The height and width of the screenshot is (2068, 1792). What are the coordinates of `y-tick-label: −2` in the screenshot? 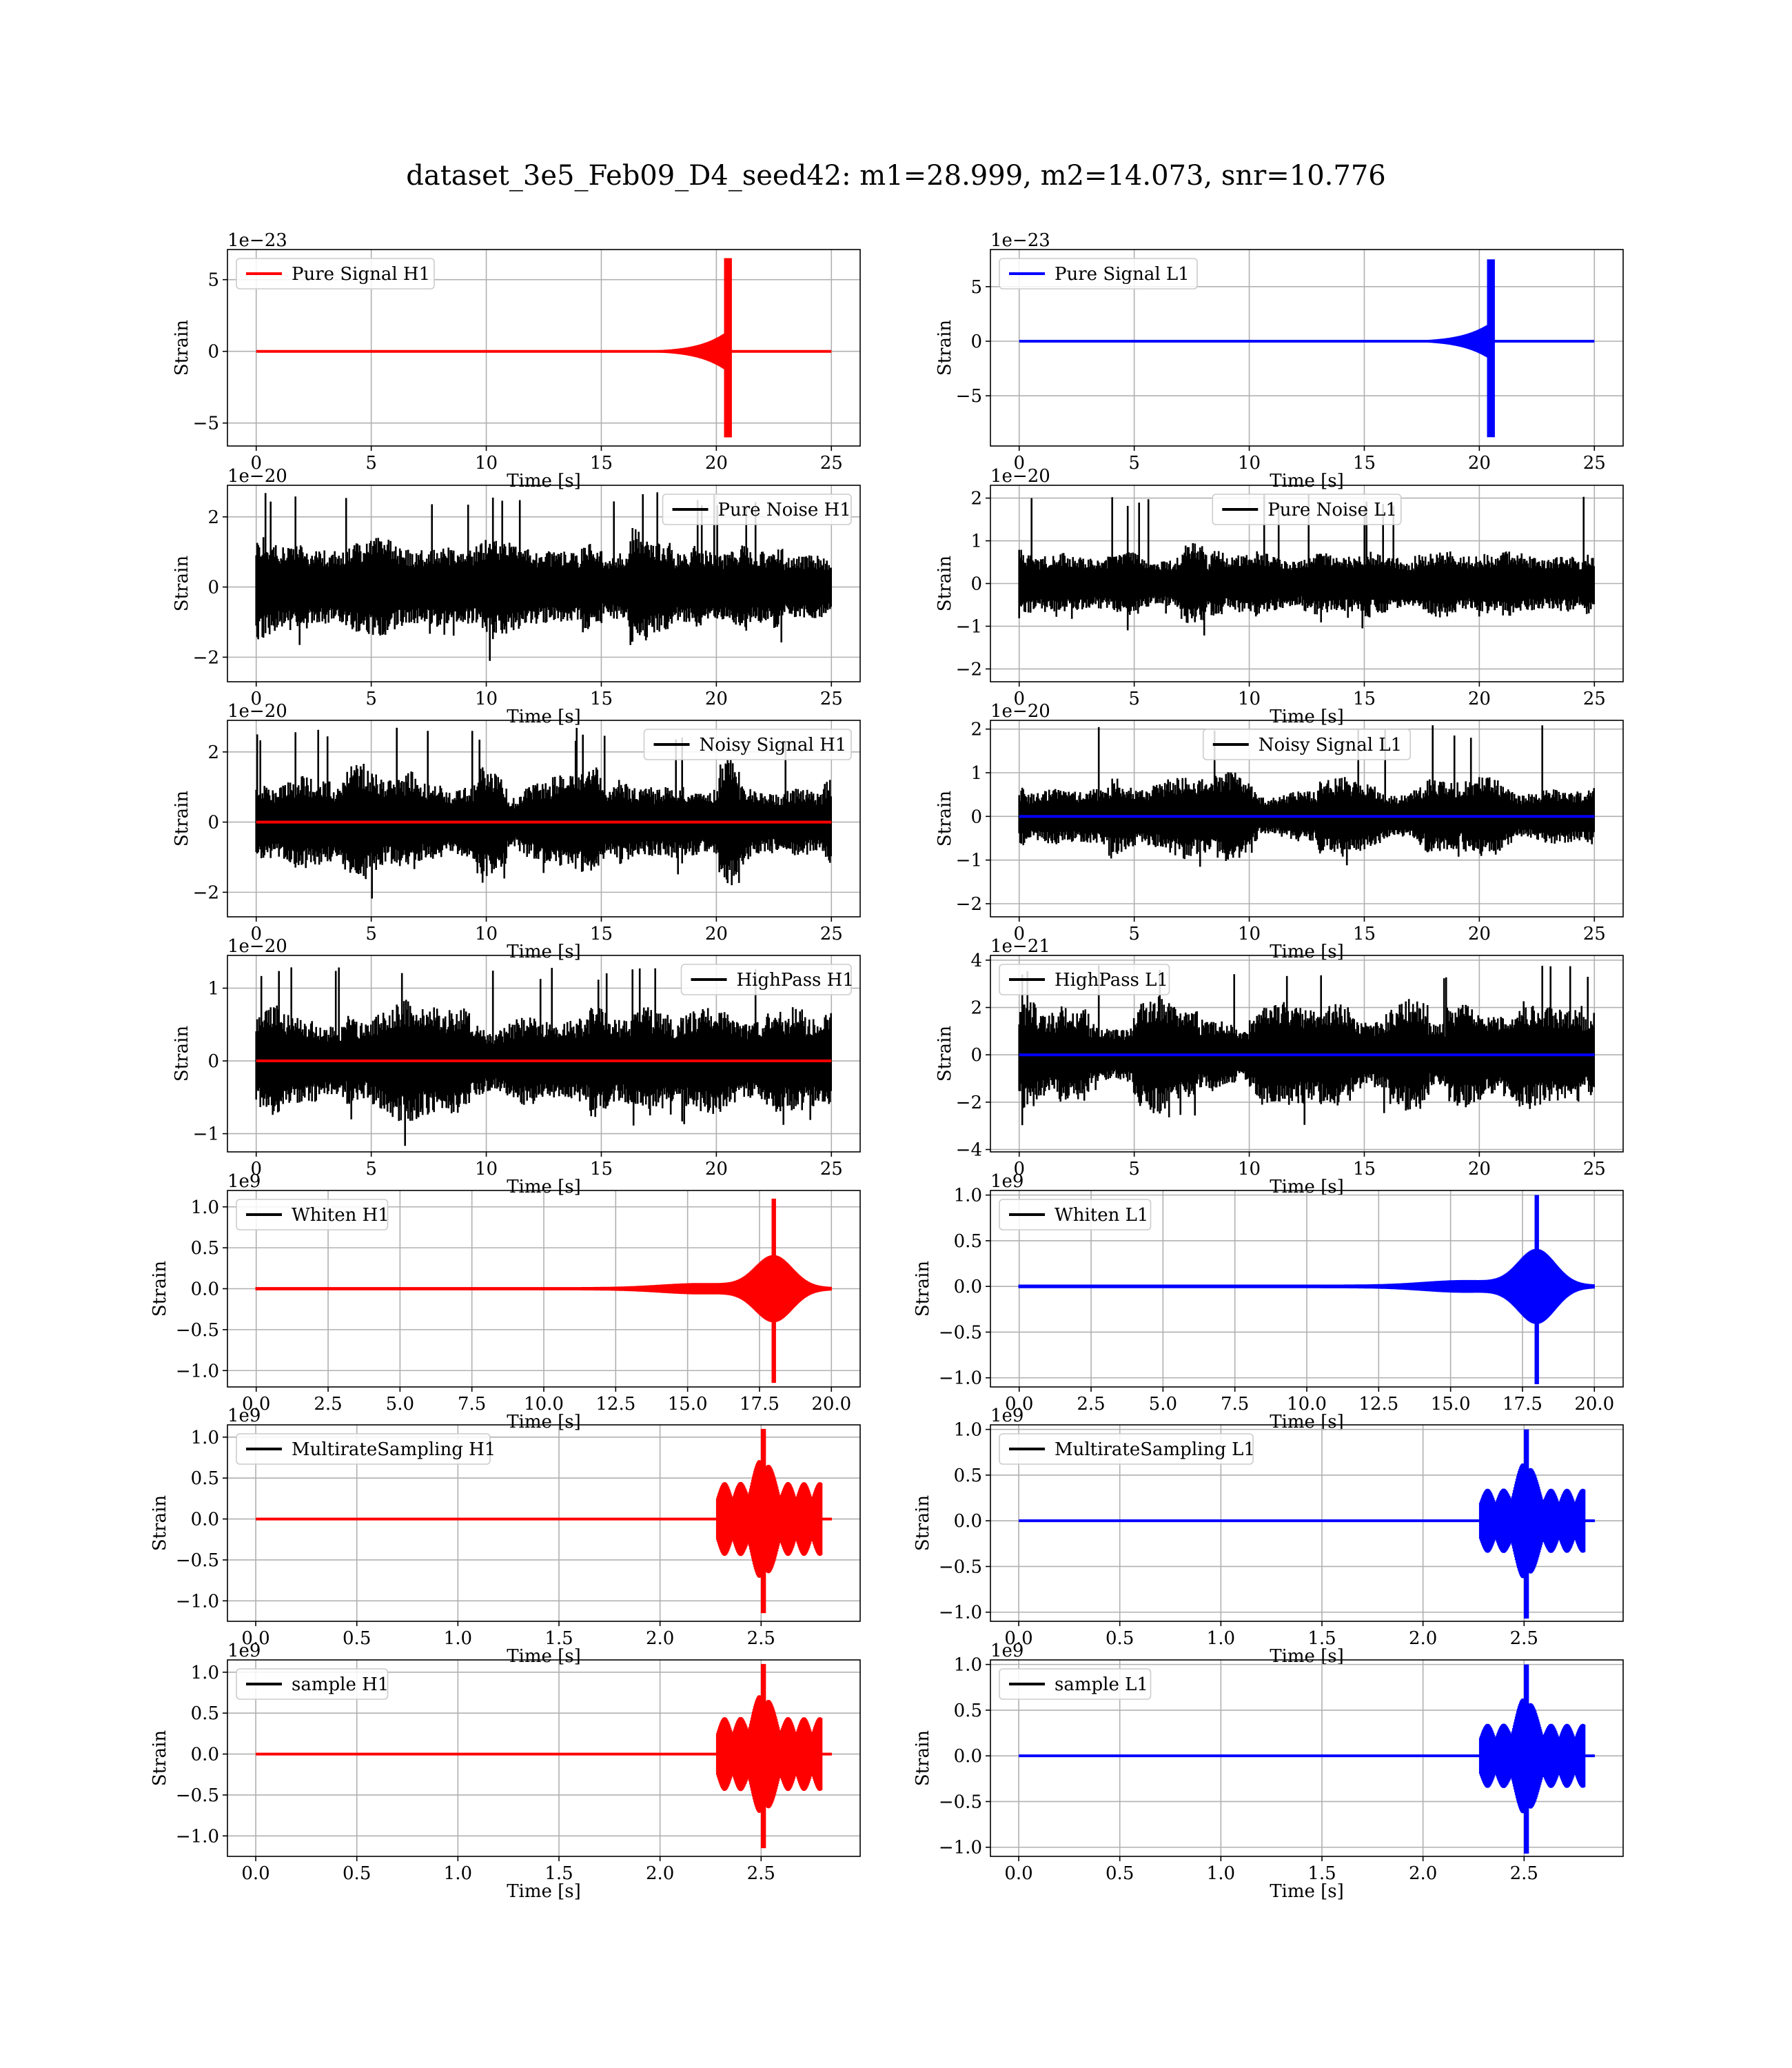 It's located at (969, 904).